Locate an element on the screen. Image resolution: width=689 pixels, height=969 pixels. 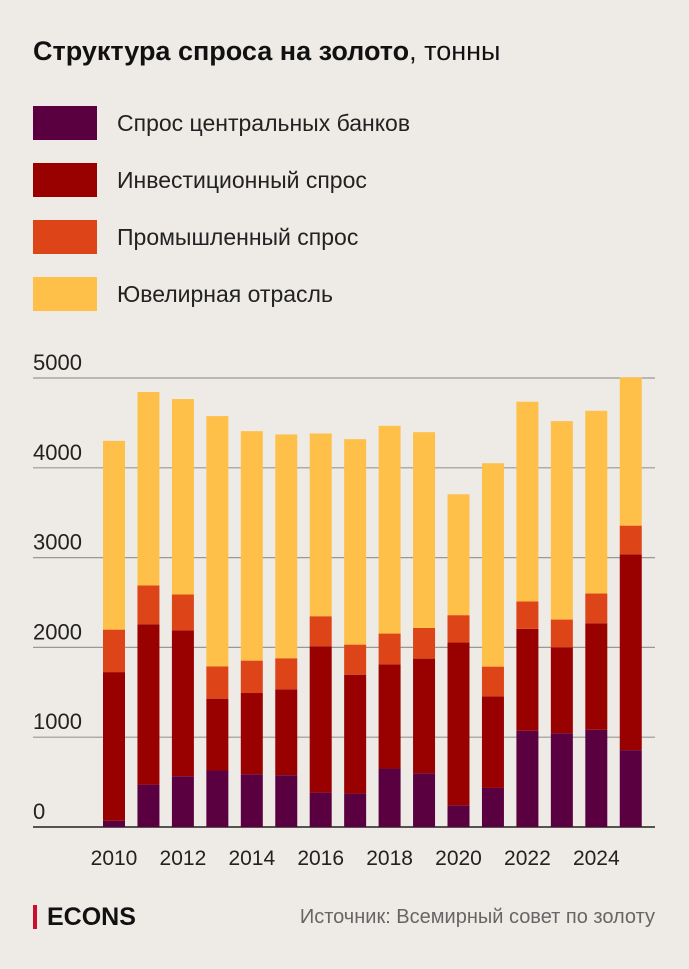
y-tick-label: 3000 is located at coordinates (57, 542).